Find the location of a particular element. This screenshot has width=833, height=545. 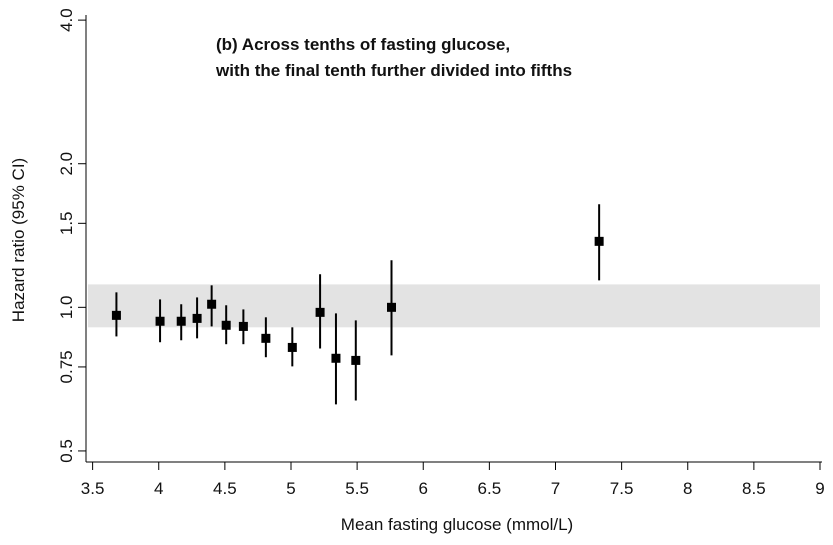

y-axis-label: Hazard ratio (95% CI) is located at coordinates (18, 240).